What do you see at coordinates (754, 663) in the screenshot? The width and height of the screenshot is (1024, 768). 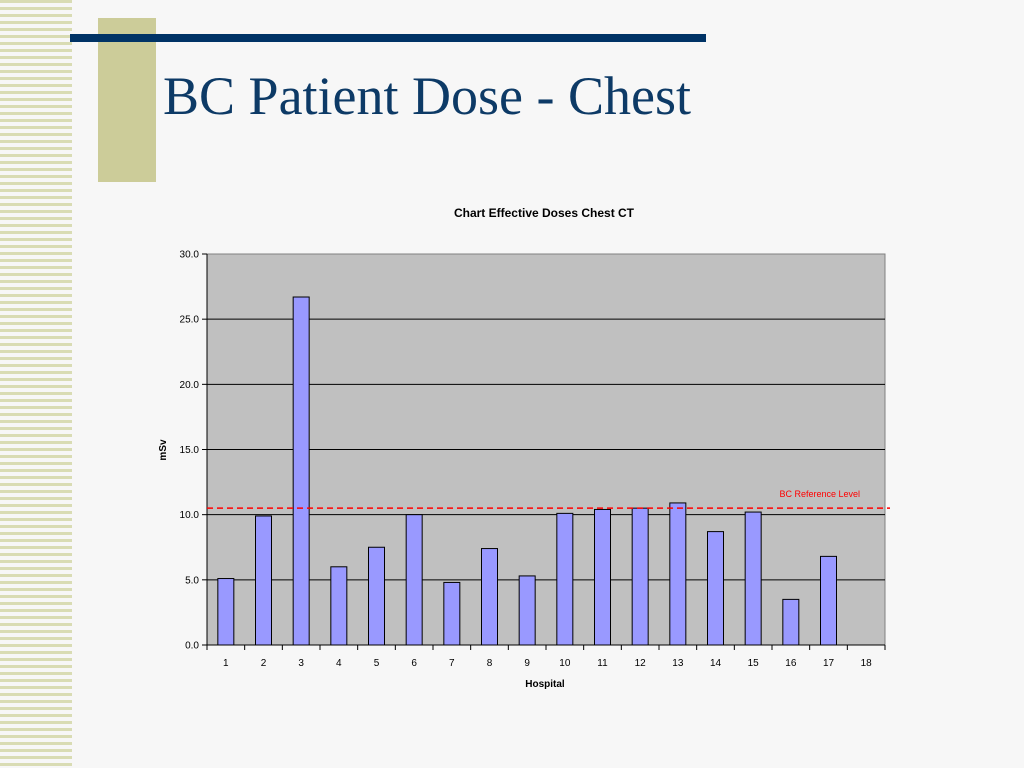 I see `x-tick-label: 15` at bounding box center [754, 663].